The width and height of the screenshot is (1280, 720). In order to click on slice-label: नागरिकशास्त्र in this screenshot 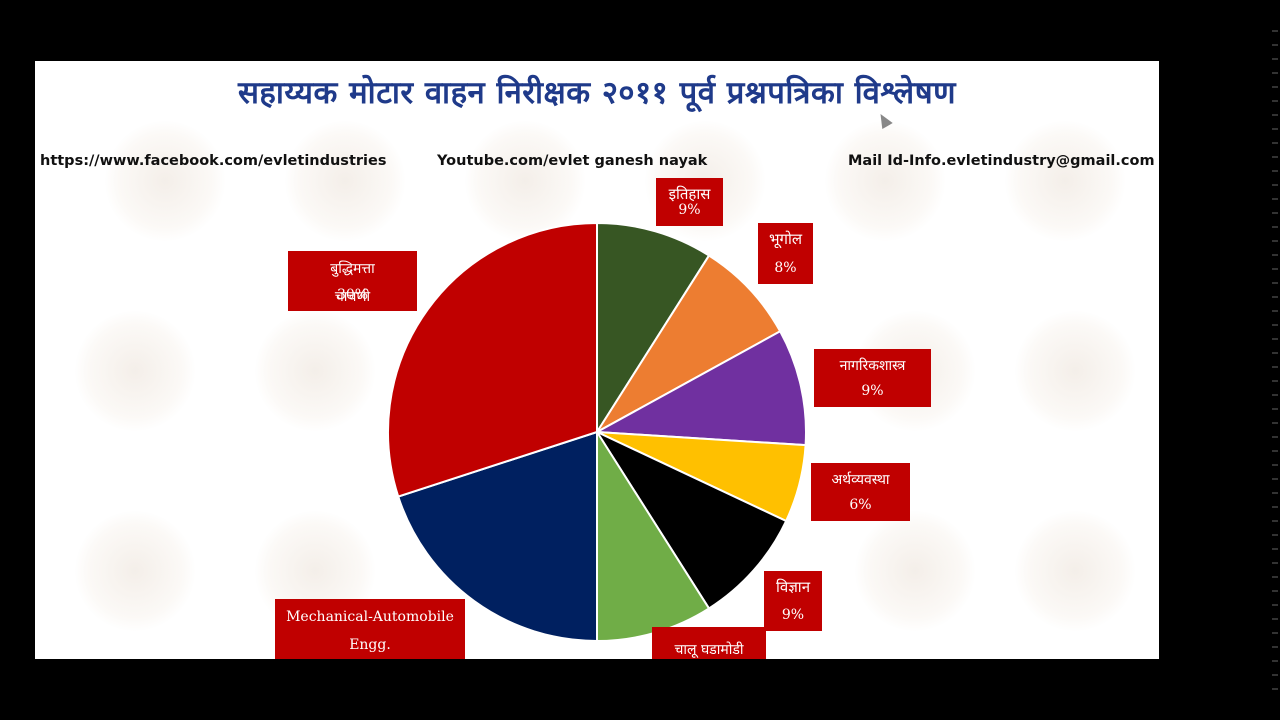, I will do `click(873, 365)`.